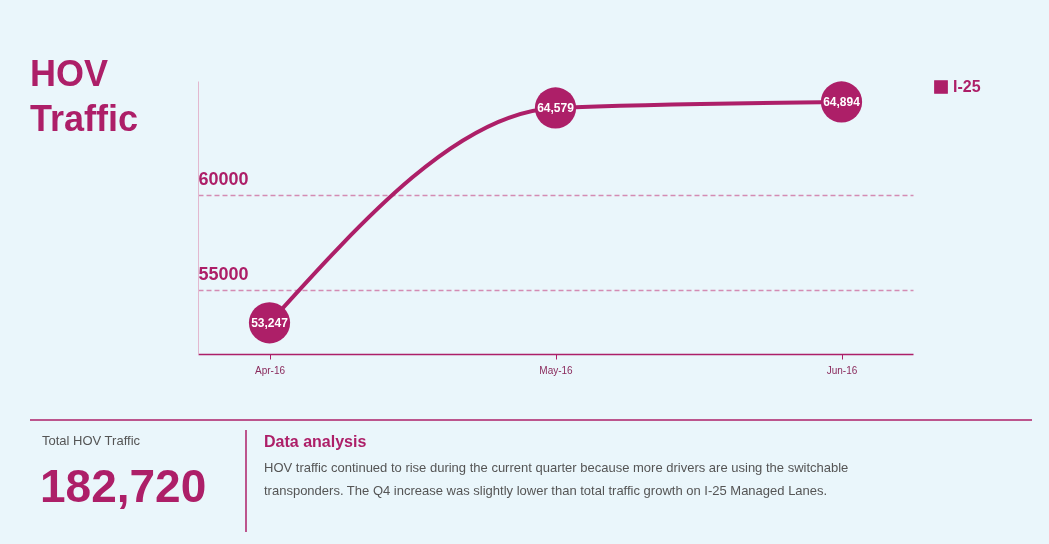 Image resolution: width=1049 pixels, height=544 pixels. What do you see at coordinates (123, 486) in the screenshot?
I see `text: 182,720` at bounding box center [123, 486].